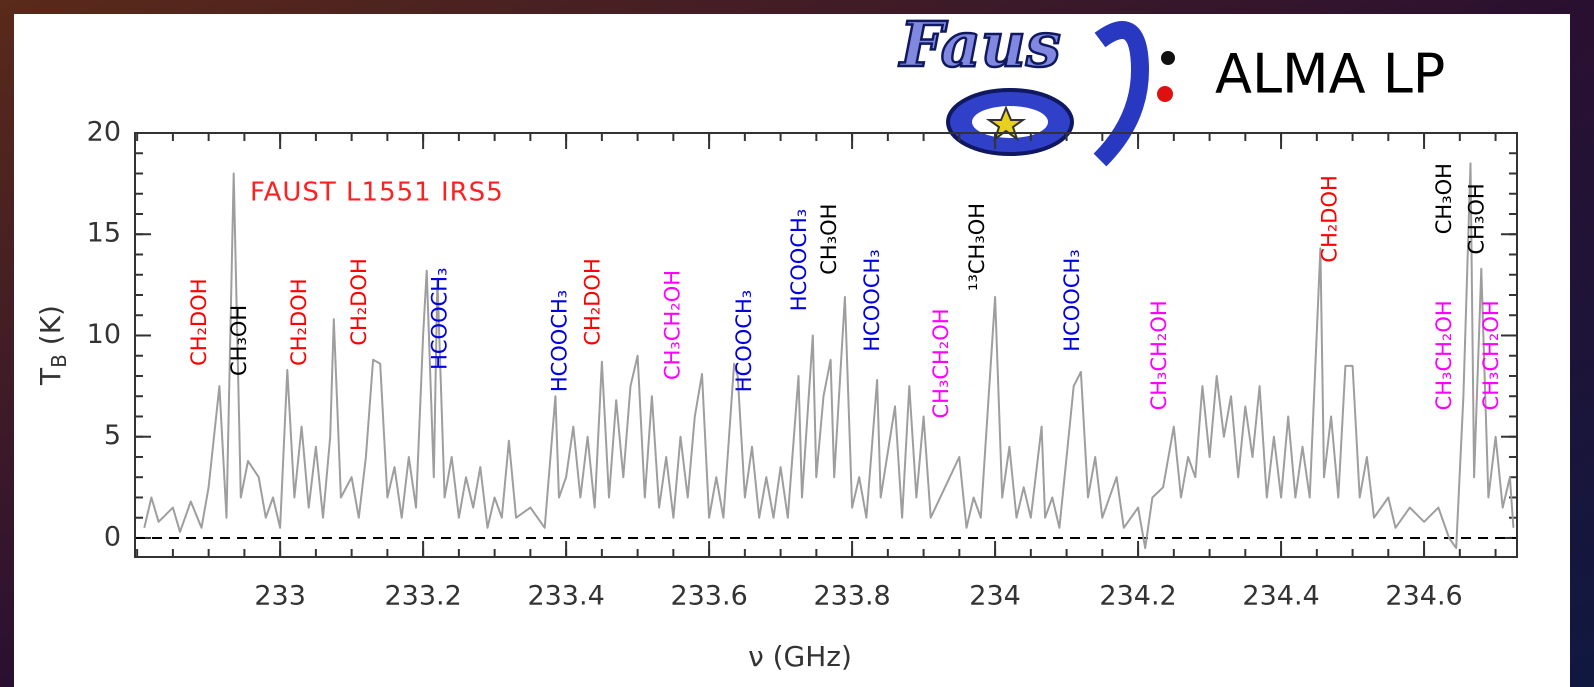 The width and height of the screenshot is (1594, 687). Describe the element at coordinates (104, 132) in the screenshot. I see `y-tick-label: 20` at that location.